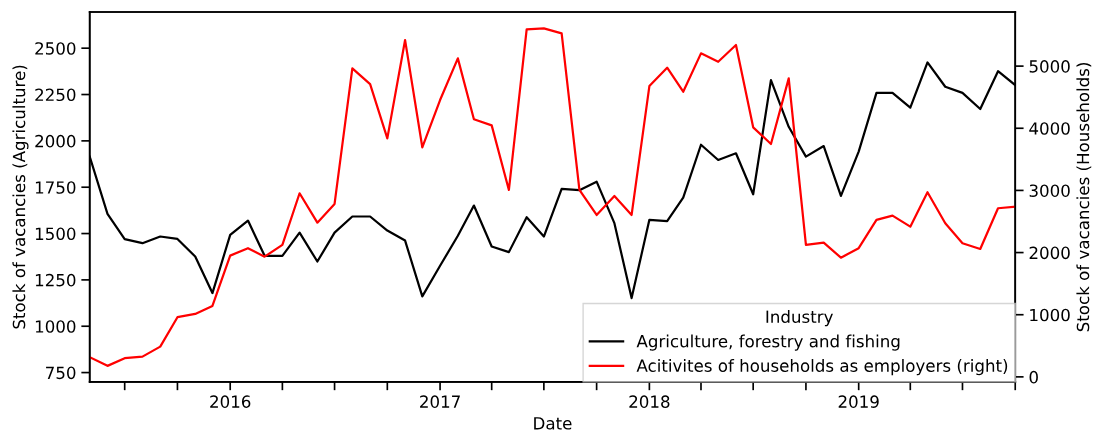  Describe the element at coordinates (1084, 197) in the screenshot. I see `y2-axis-title: Stock of vacancies (Households)` at that location.